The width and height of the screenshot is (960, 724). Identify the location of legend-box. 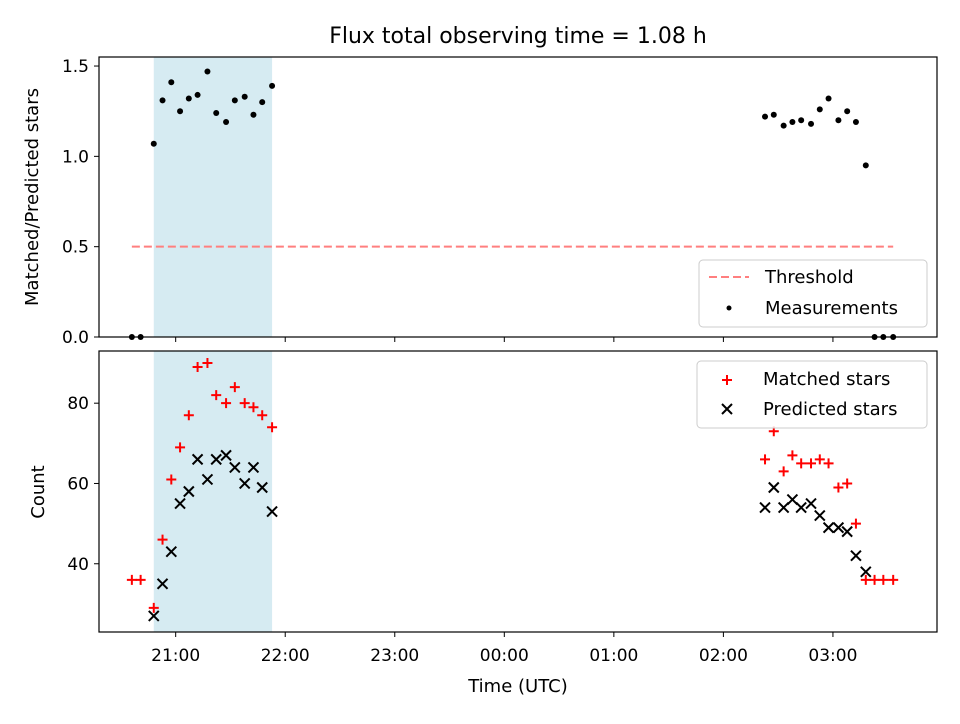
(812, 394).